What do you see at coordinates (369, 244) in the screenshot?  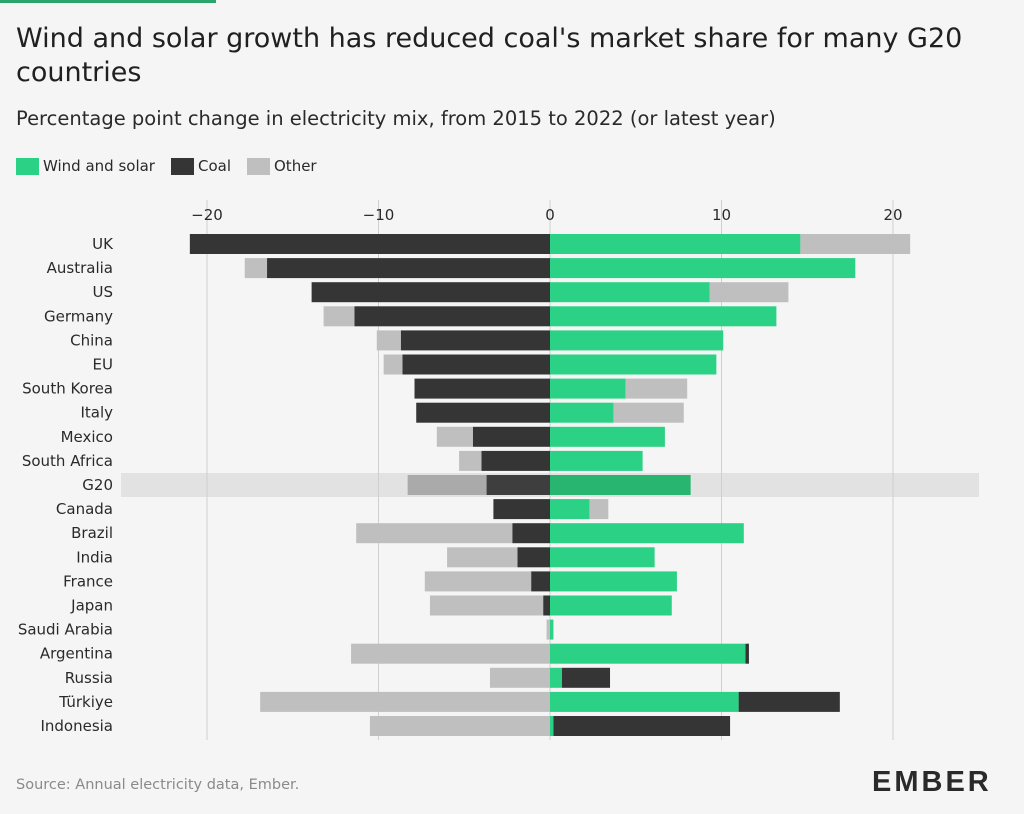 I see `bar-uk-coal` at bounding box center [369, 244].